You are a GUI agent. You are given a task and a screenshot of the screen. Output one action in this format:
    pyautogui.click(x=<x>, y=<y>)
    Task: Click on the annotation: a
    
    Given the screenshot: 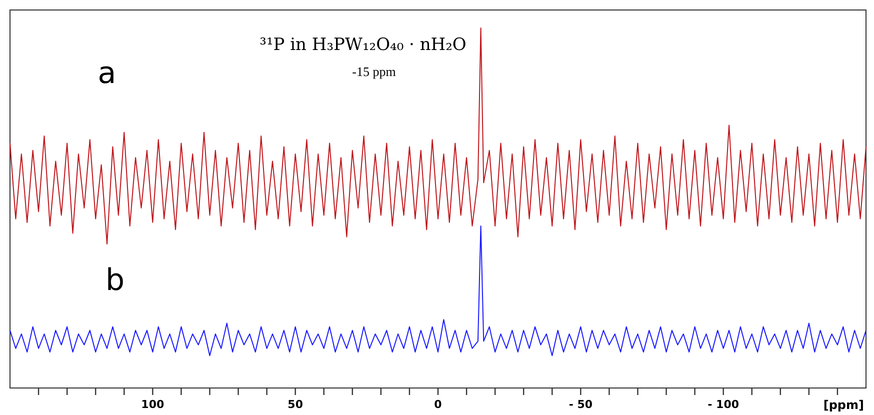 What is the action you would take?
    pyautogui.click(x=107, y=73)
    